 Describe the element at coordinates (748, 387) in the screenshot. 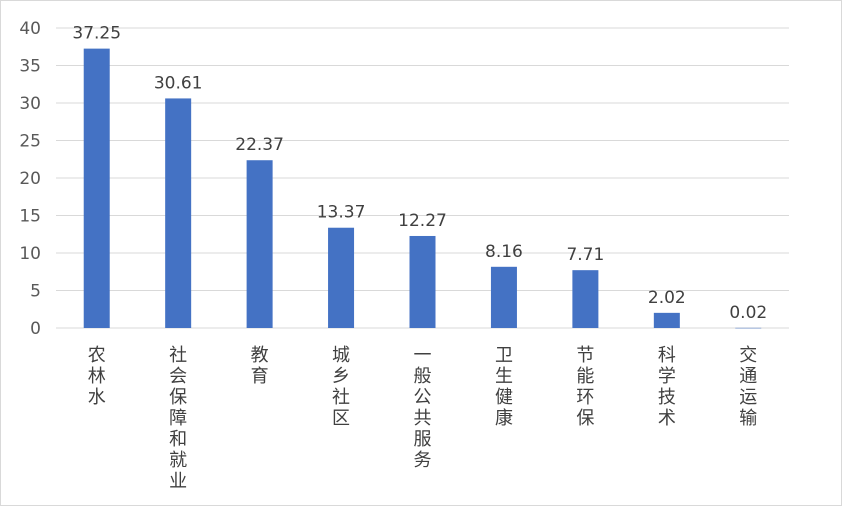

I see `category-label: 交通运输` at that location.